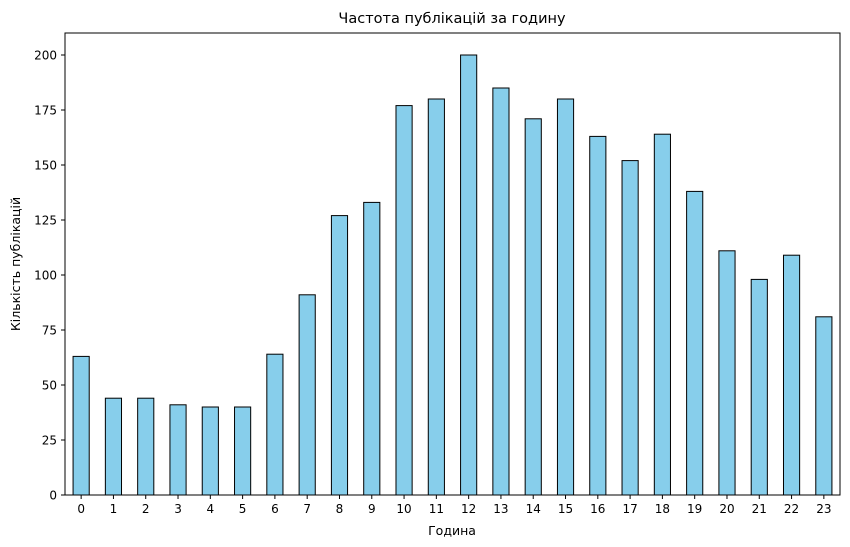  I want to click on x-tick-label: 20, so click(726, 509).